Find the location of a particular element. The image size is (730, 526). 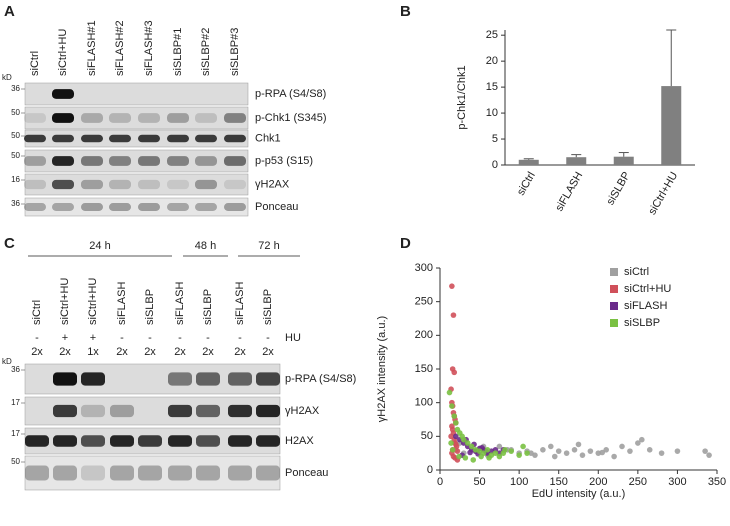

row-label: Chk1 is located at coordinates (268, 138).